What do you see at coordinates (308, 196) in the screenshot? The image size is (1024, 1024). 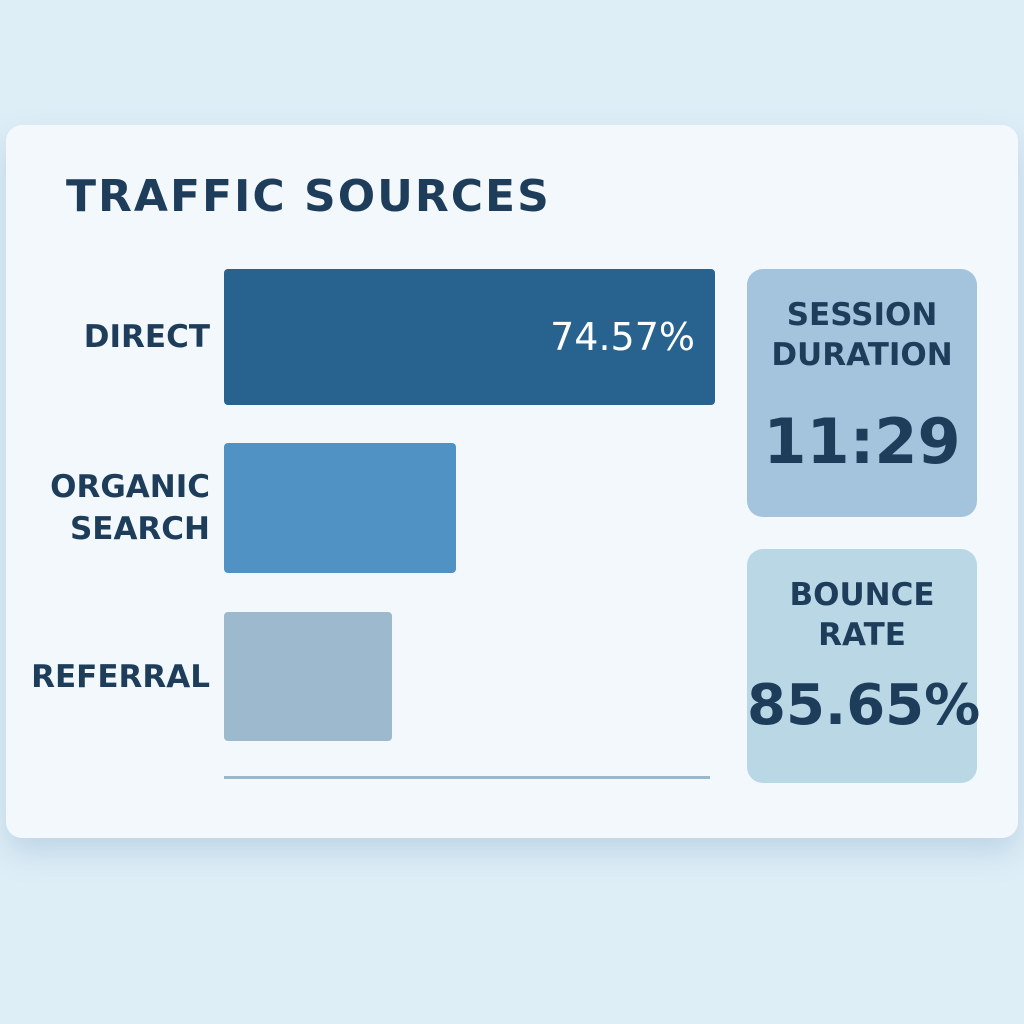 I see `chart-title: TRAFFIC SOURCES` at bounding box center [308, 196].